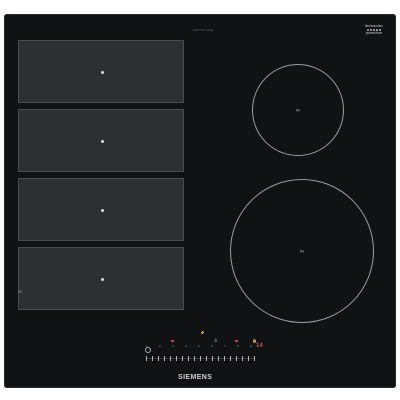 This screenshot has height=400, width=400. I want to click on panel-number: 5, so click(199, 346).